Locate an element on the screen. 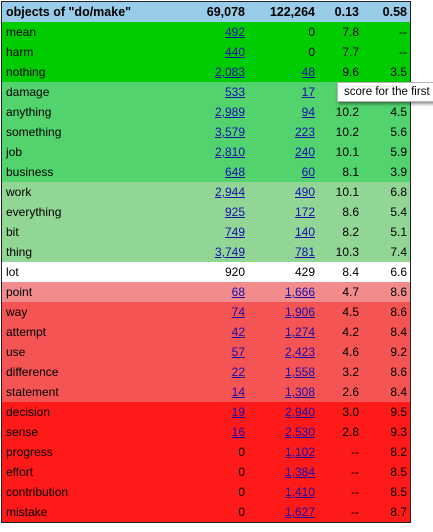  row-make-count-link: 223 is located at coordinates (304, 132).